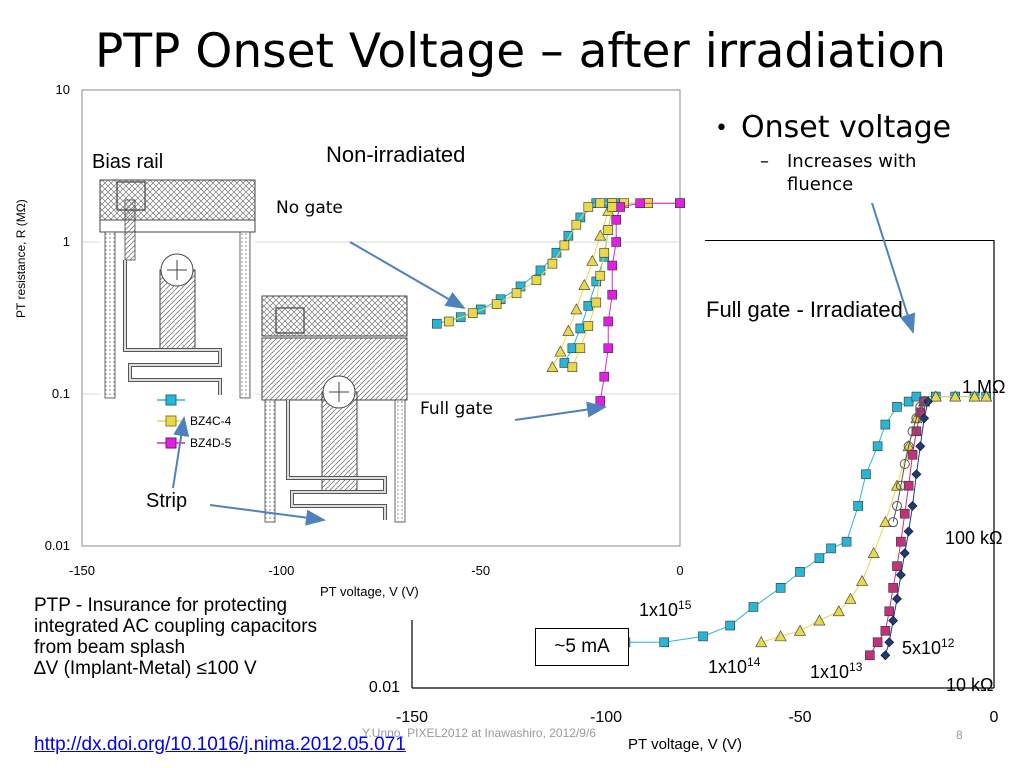 This screenshot has height=768, width=1024. I want to click on y-tick-label: 1, so click(66, 241).